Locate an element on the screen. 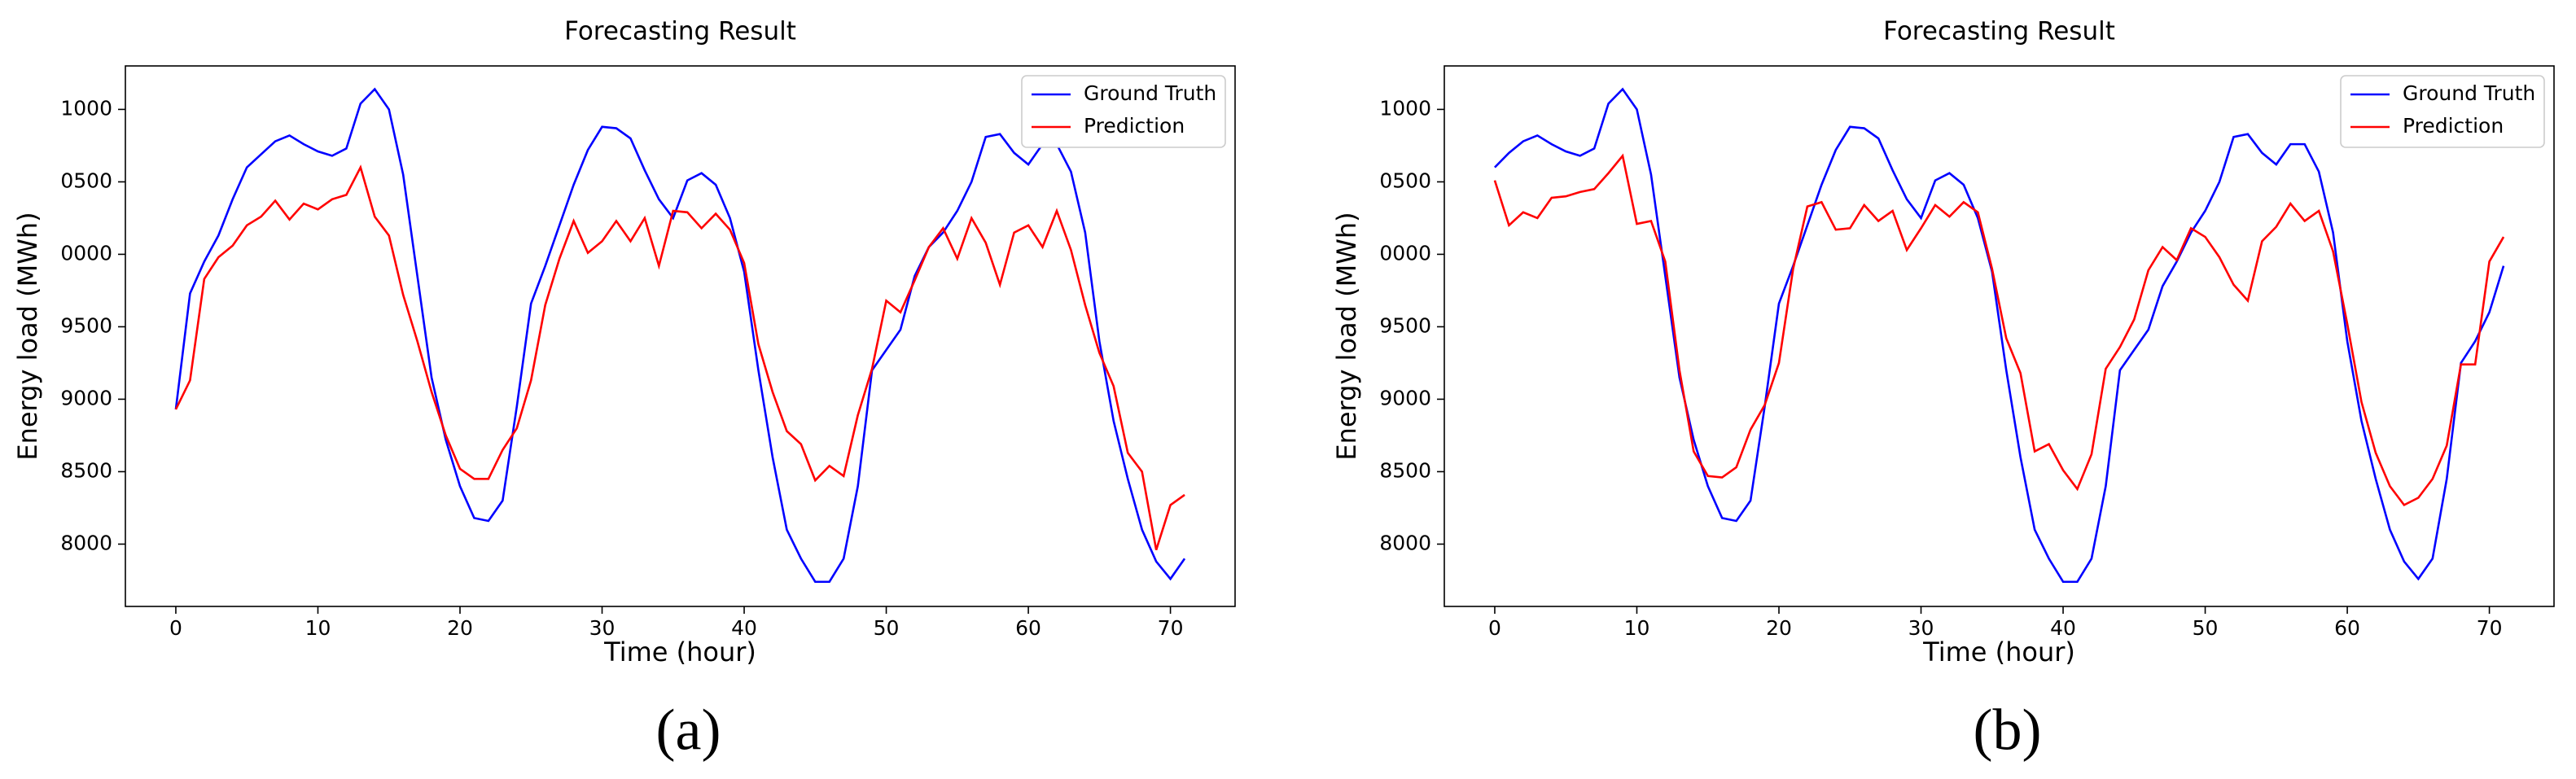 The width and height of the screenshot is (2576, 779). caption: (a) is located at coordinates (688, 730).